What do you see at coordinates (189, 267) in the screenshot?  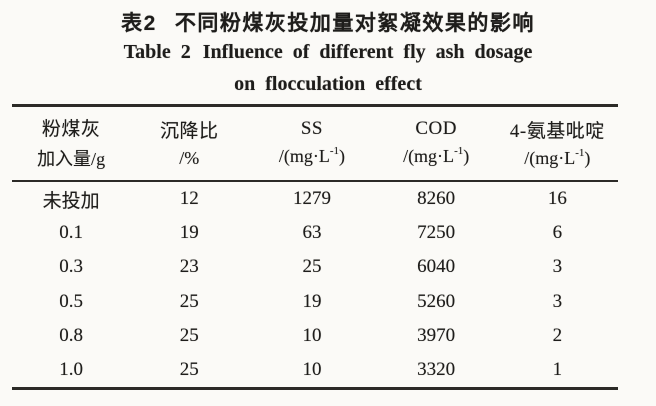 I see `table-cell: 23` at bounding box center [189, 267].